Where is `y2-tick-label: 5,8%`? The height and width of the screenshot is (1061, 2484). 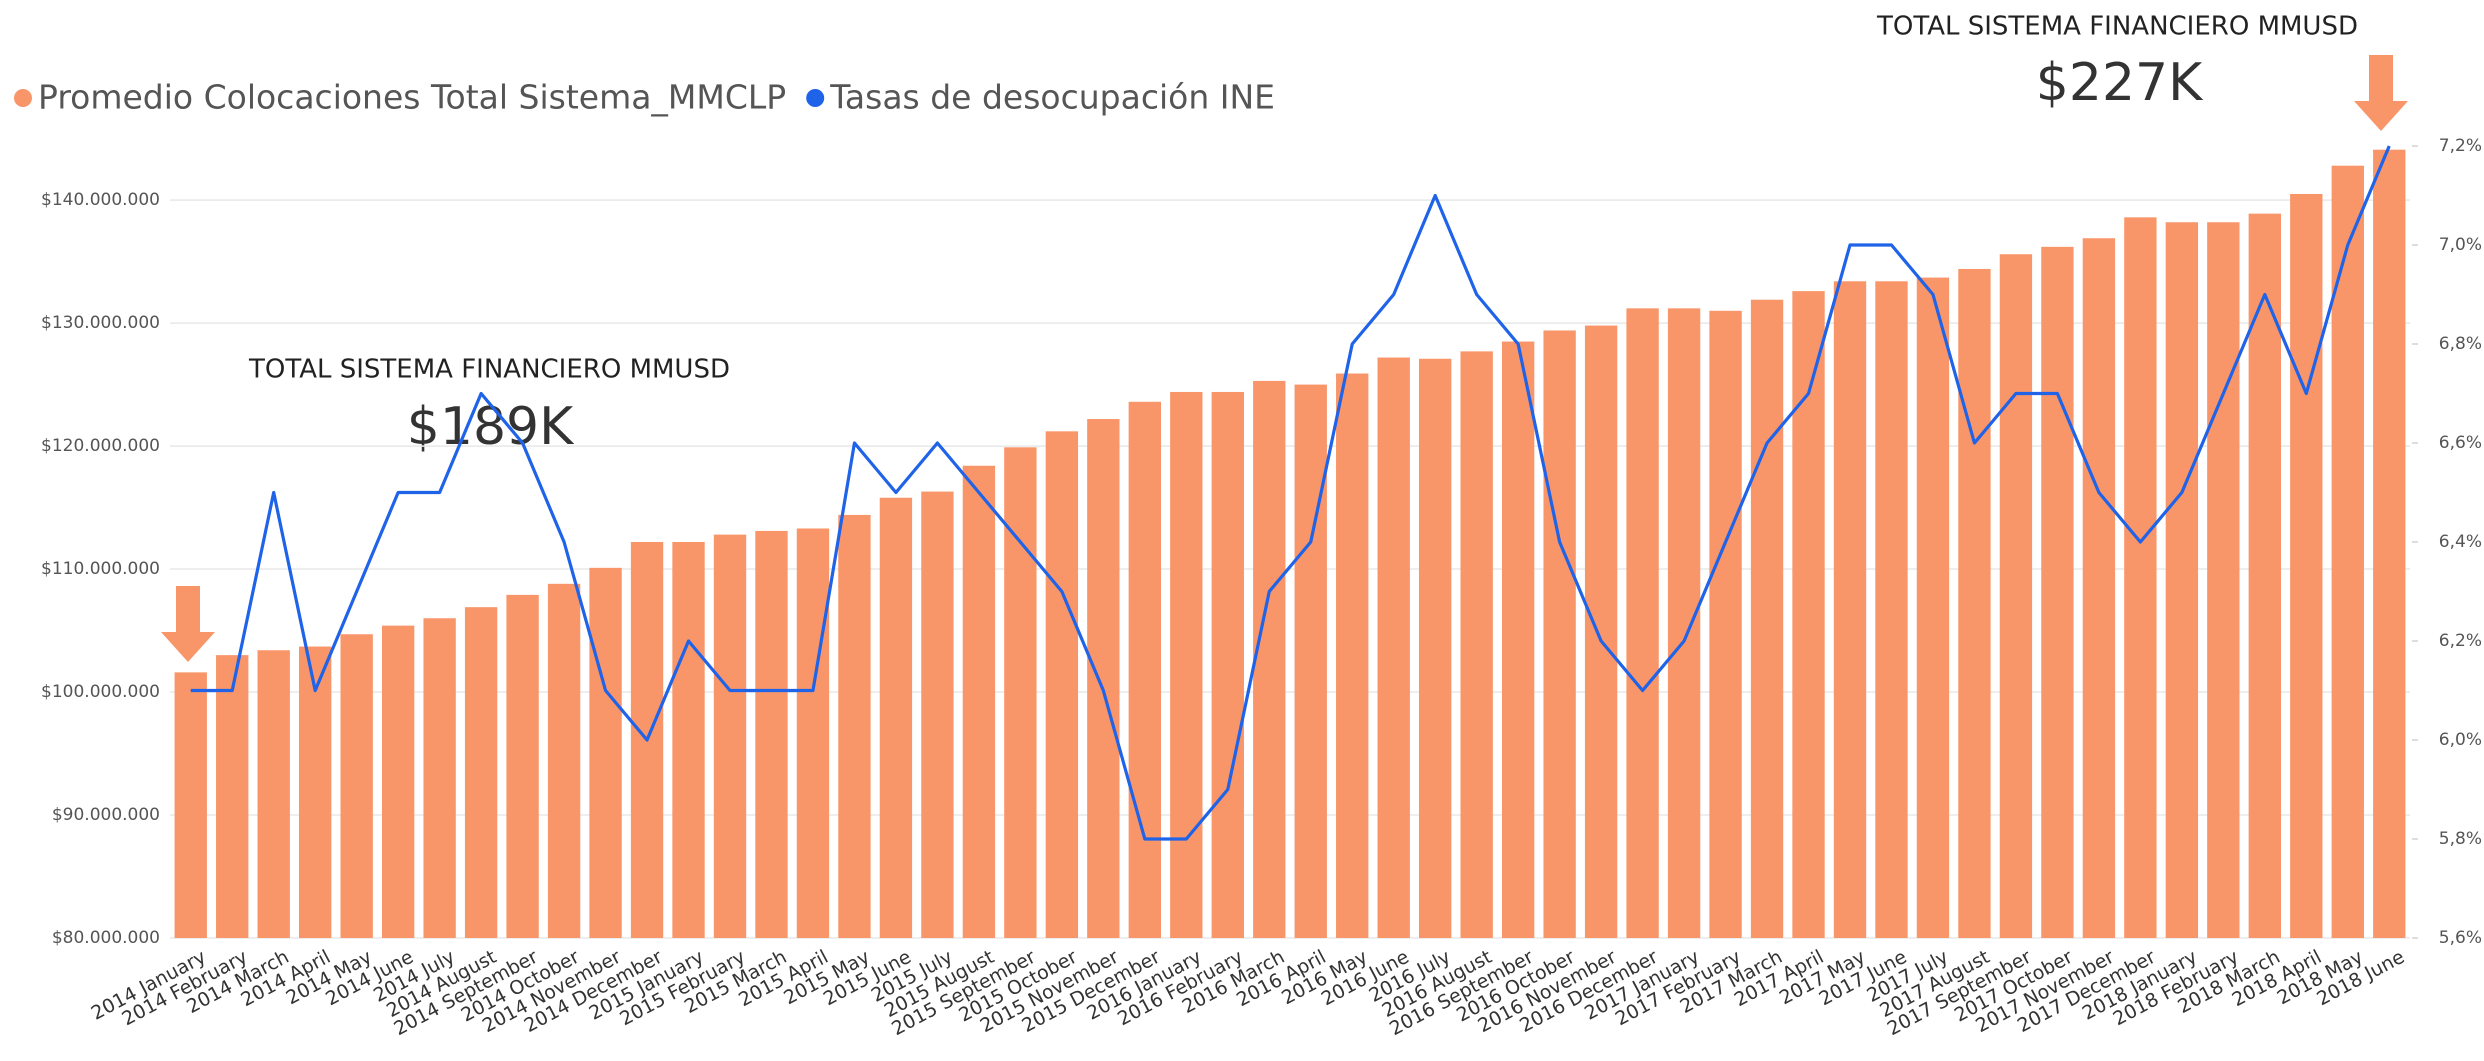
y2-tick-label: 5,8% is located at coordinates (2460, 839).